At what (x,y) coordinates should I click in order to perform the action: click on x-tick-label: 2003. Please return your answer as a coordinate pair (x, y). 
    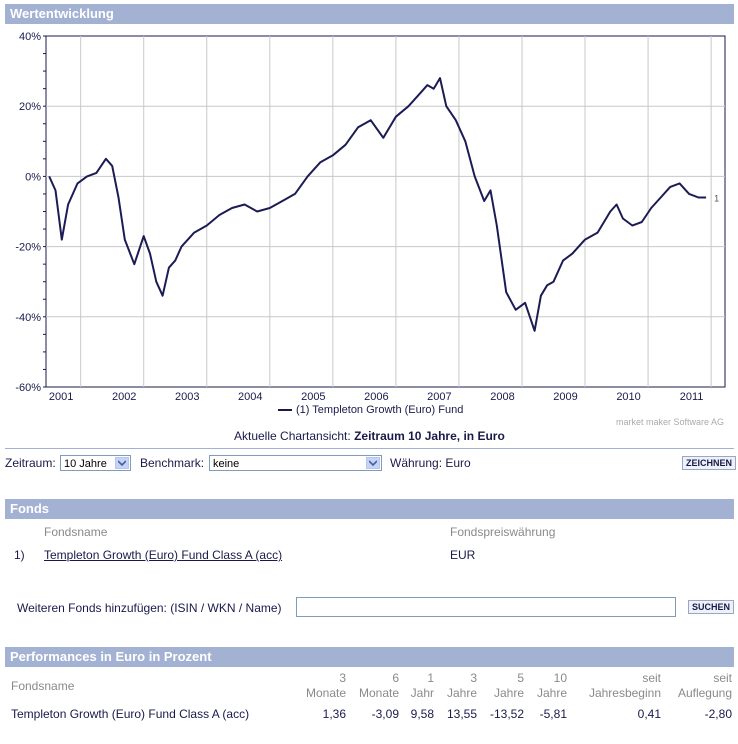
    Looking at the image, I should click on (187, 397).